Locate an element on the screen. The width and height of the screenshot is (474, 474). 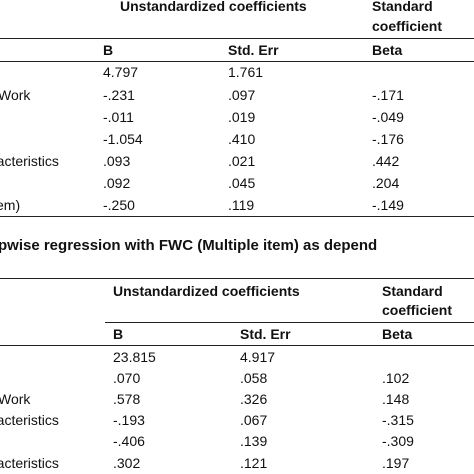
cell-se: .067 is located at coordinates (254, 420).